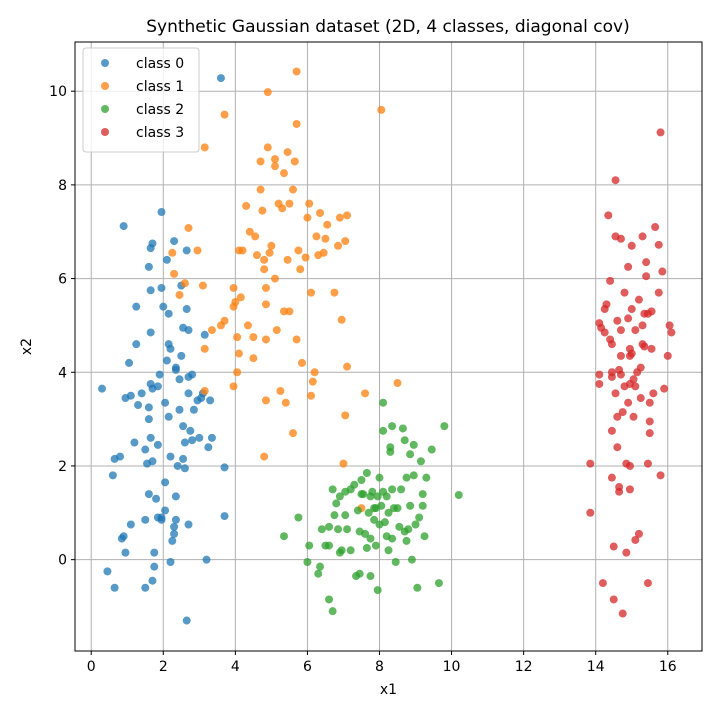 This screenshot has width=720, height=720. What do you see at coordinates (160, 133) in the screenshot?
I see `legend-label: class 3` at bounding box center [160, 133].